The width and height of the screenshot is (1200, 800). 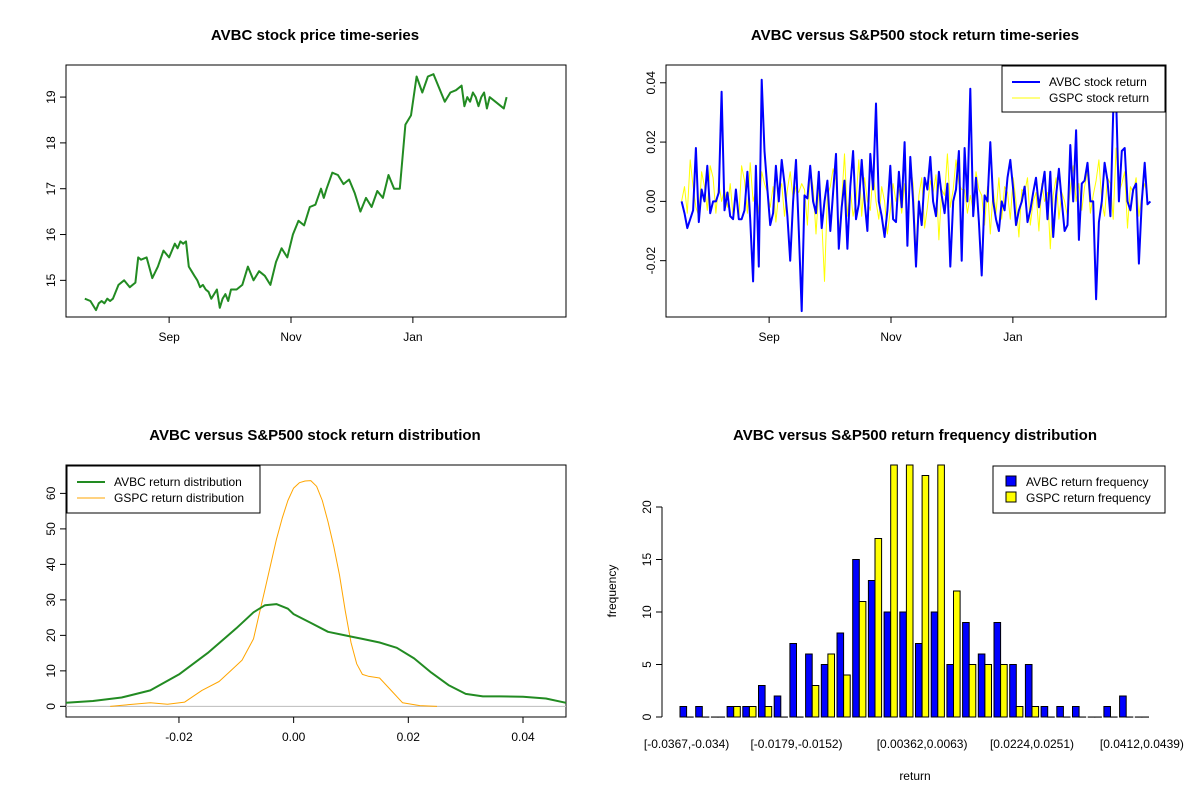 I want to click on legend-gspc-density-label: GSPC return distribution, so click(x=179, y=498).